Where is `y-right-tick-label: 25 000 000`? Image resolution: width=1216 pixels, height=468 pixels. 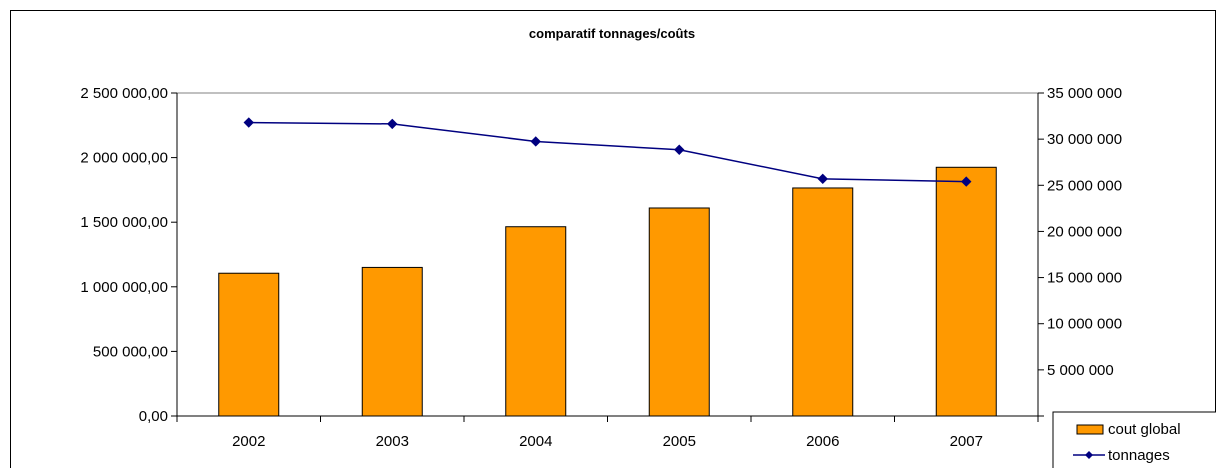
y-right-tick-label: 25 000 000 is located at coordinates (1084, 185).